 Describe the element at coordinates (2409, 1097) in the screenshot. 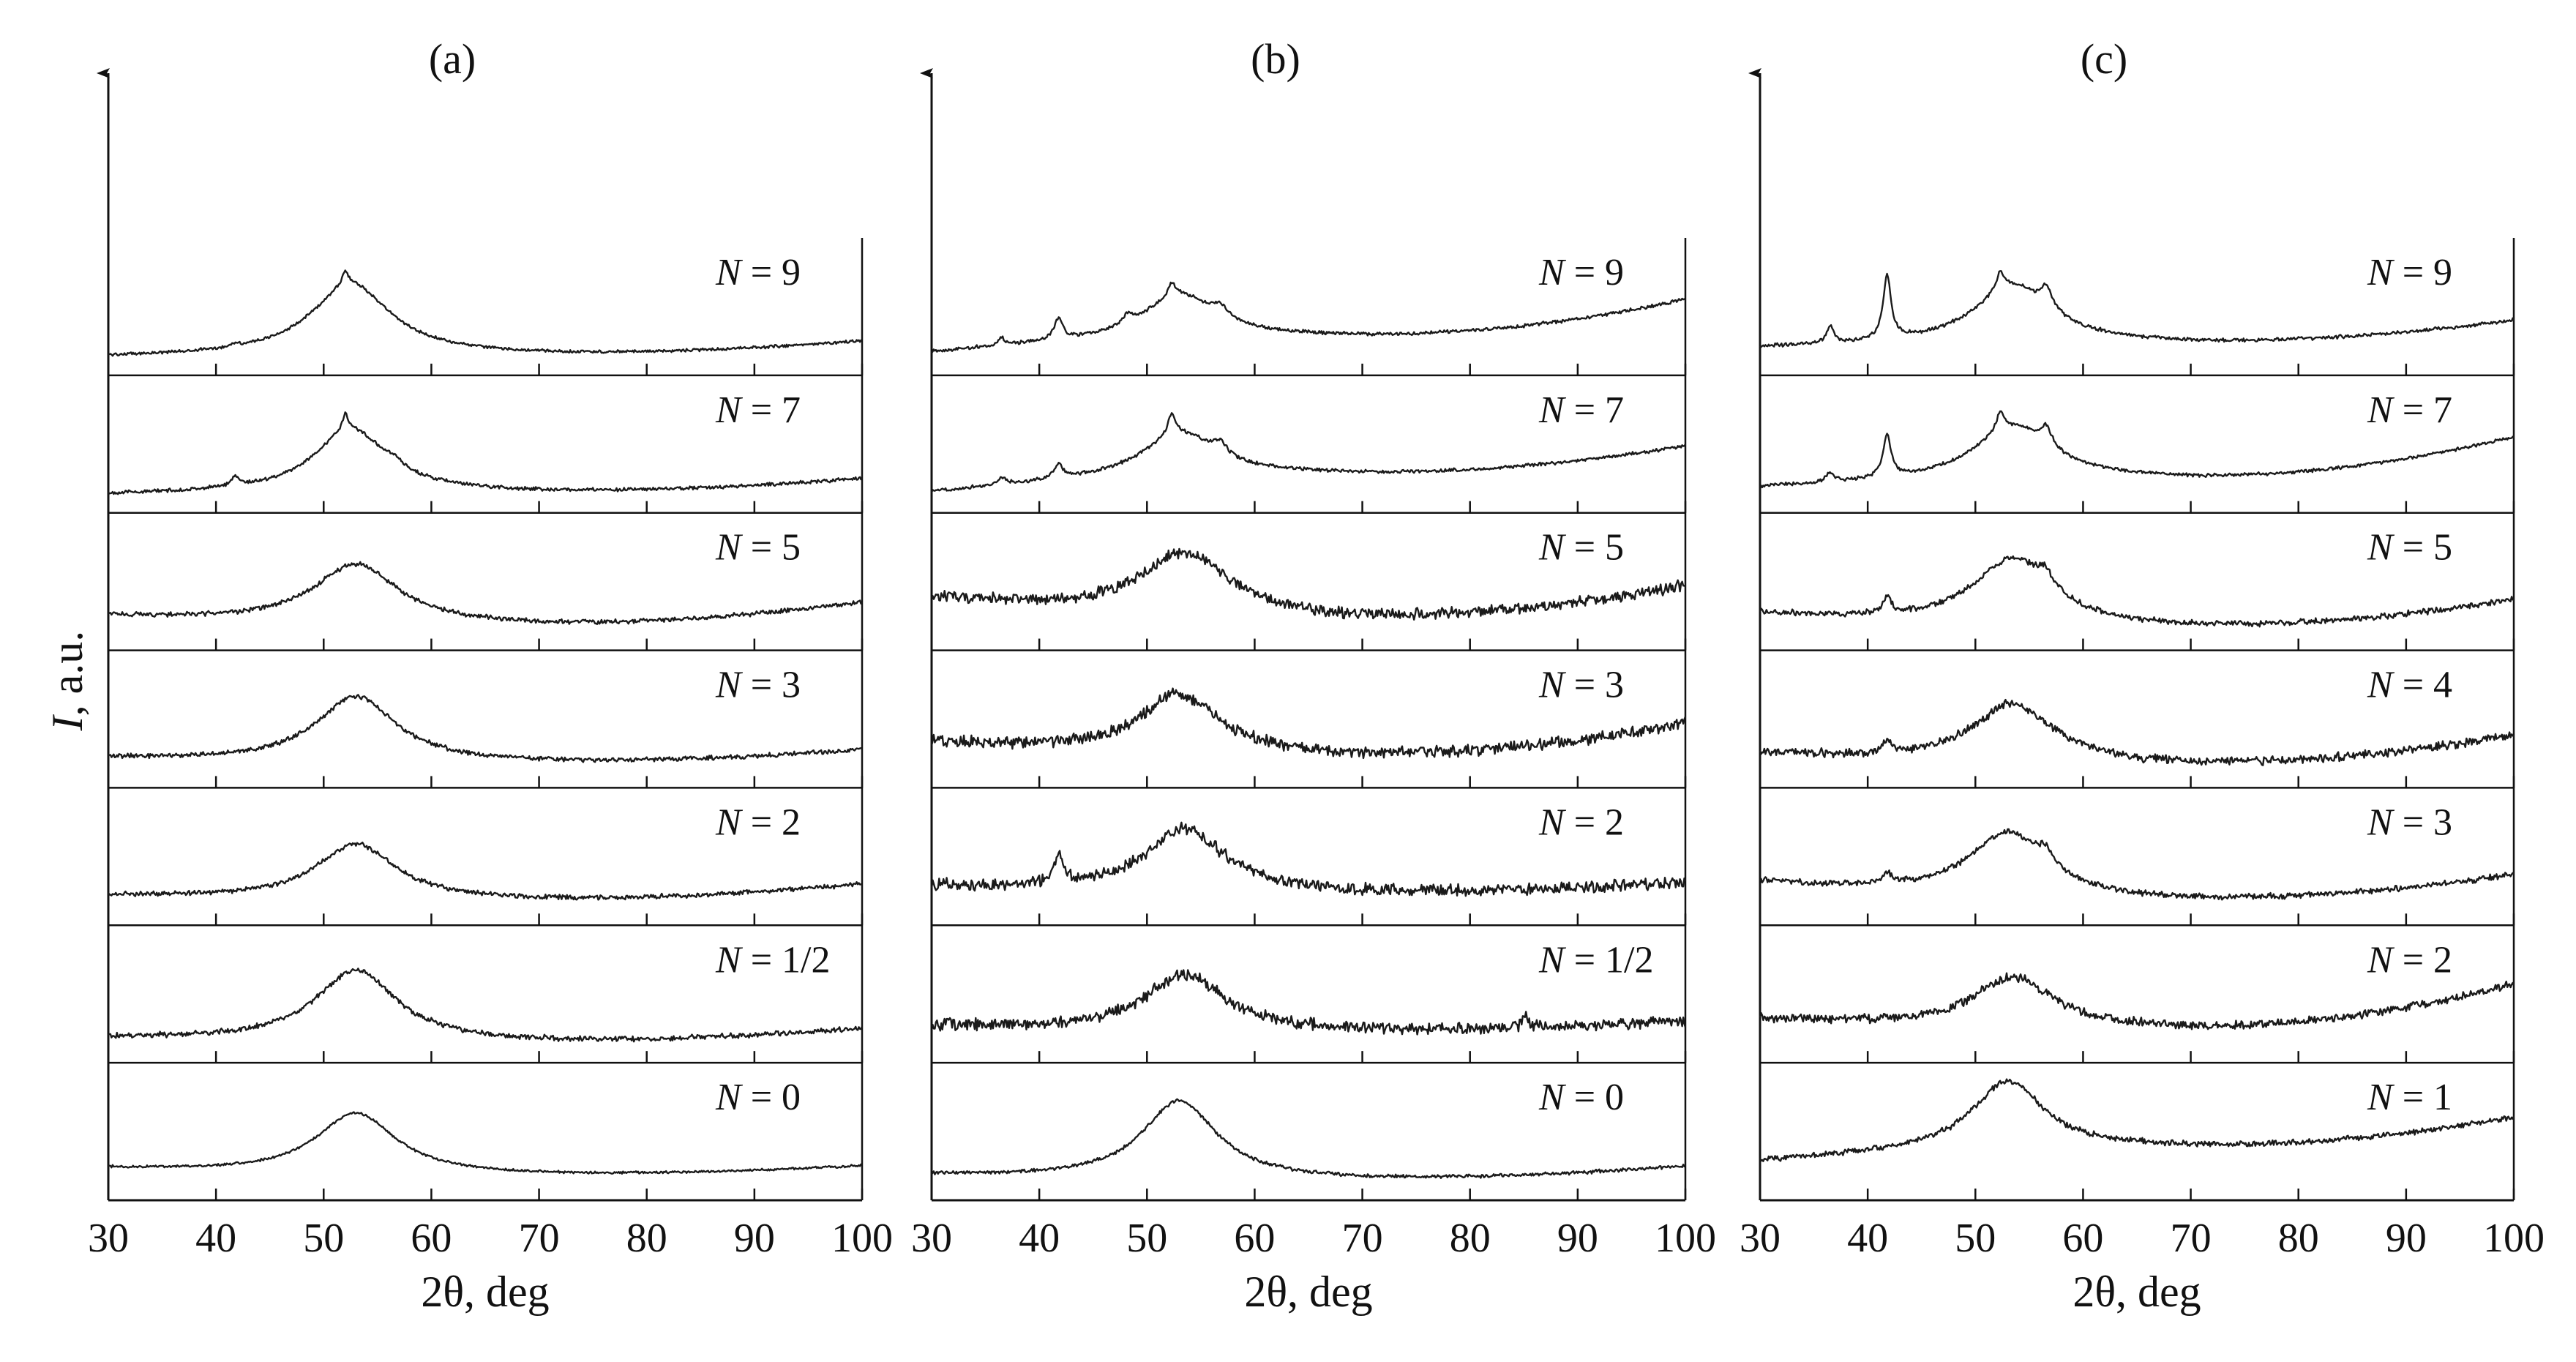

I see `series-label: N = 1` at that location.